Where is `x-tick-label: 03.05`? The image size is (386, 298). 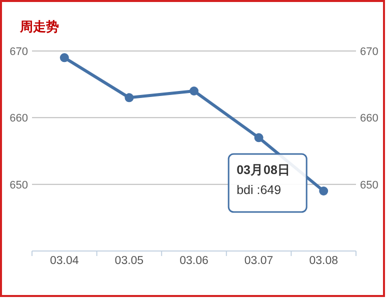
x-tick-label: 03.05 is located at coordinates (129, 261).